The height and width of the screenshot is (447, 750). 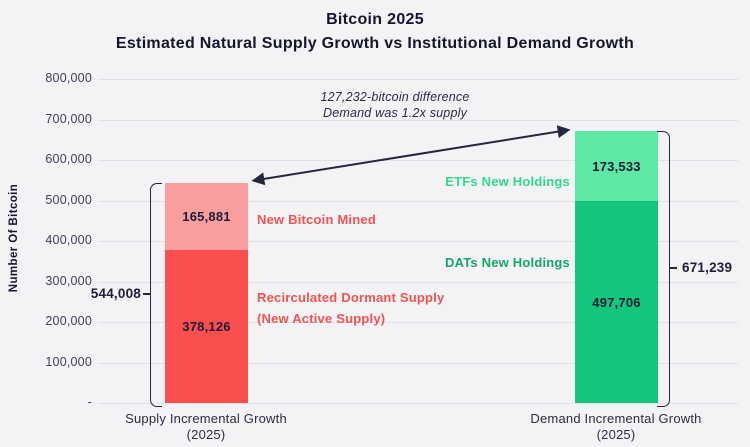 I want to click on supply-total-bracket, so click(x=156, y=295).